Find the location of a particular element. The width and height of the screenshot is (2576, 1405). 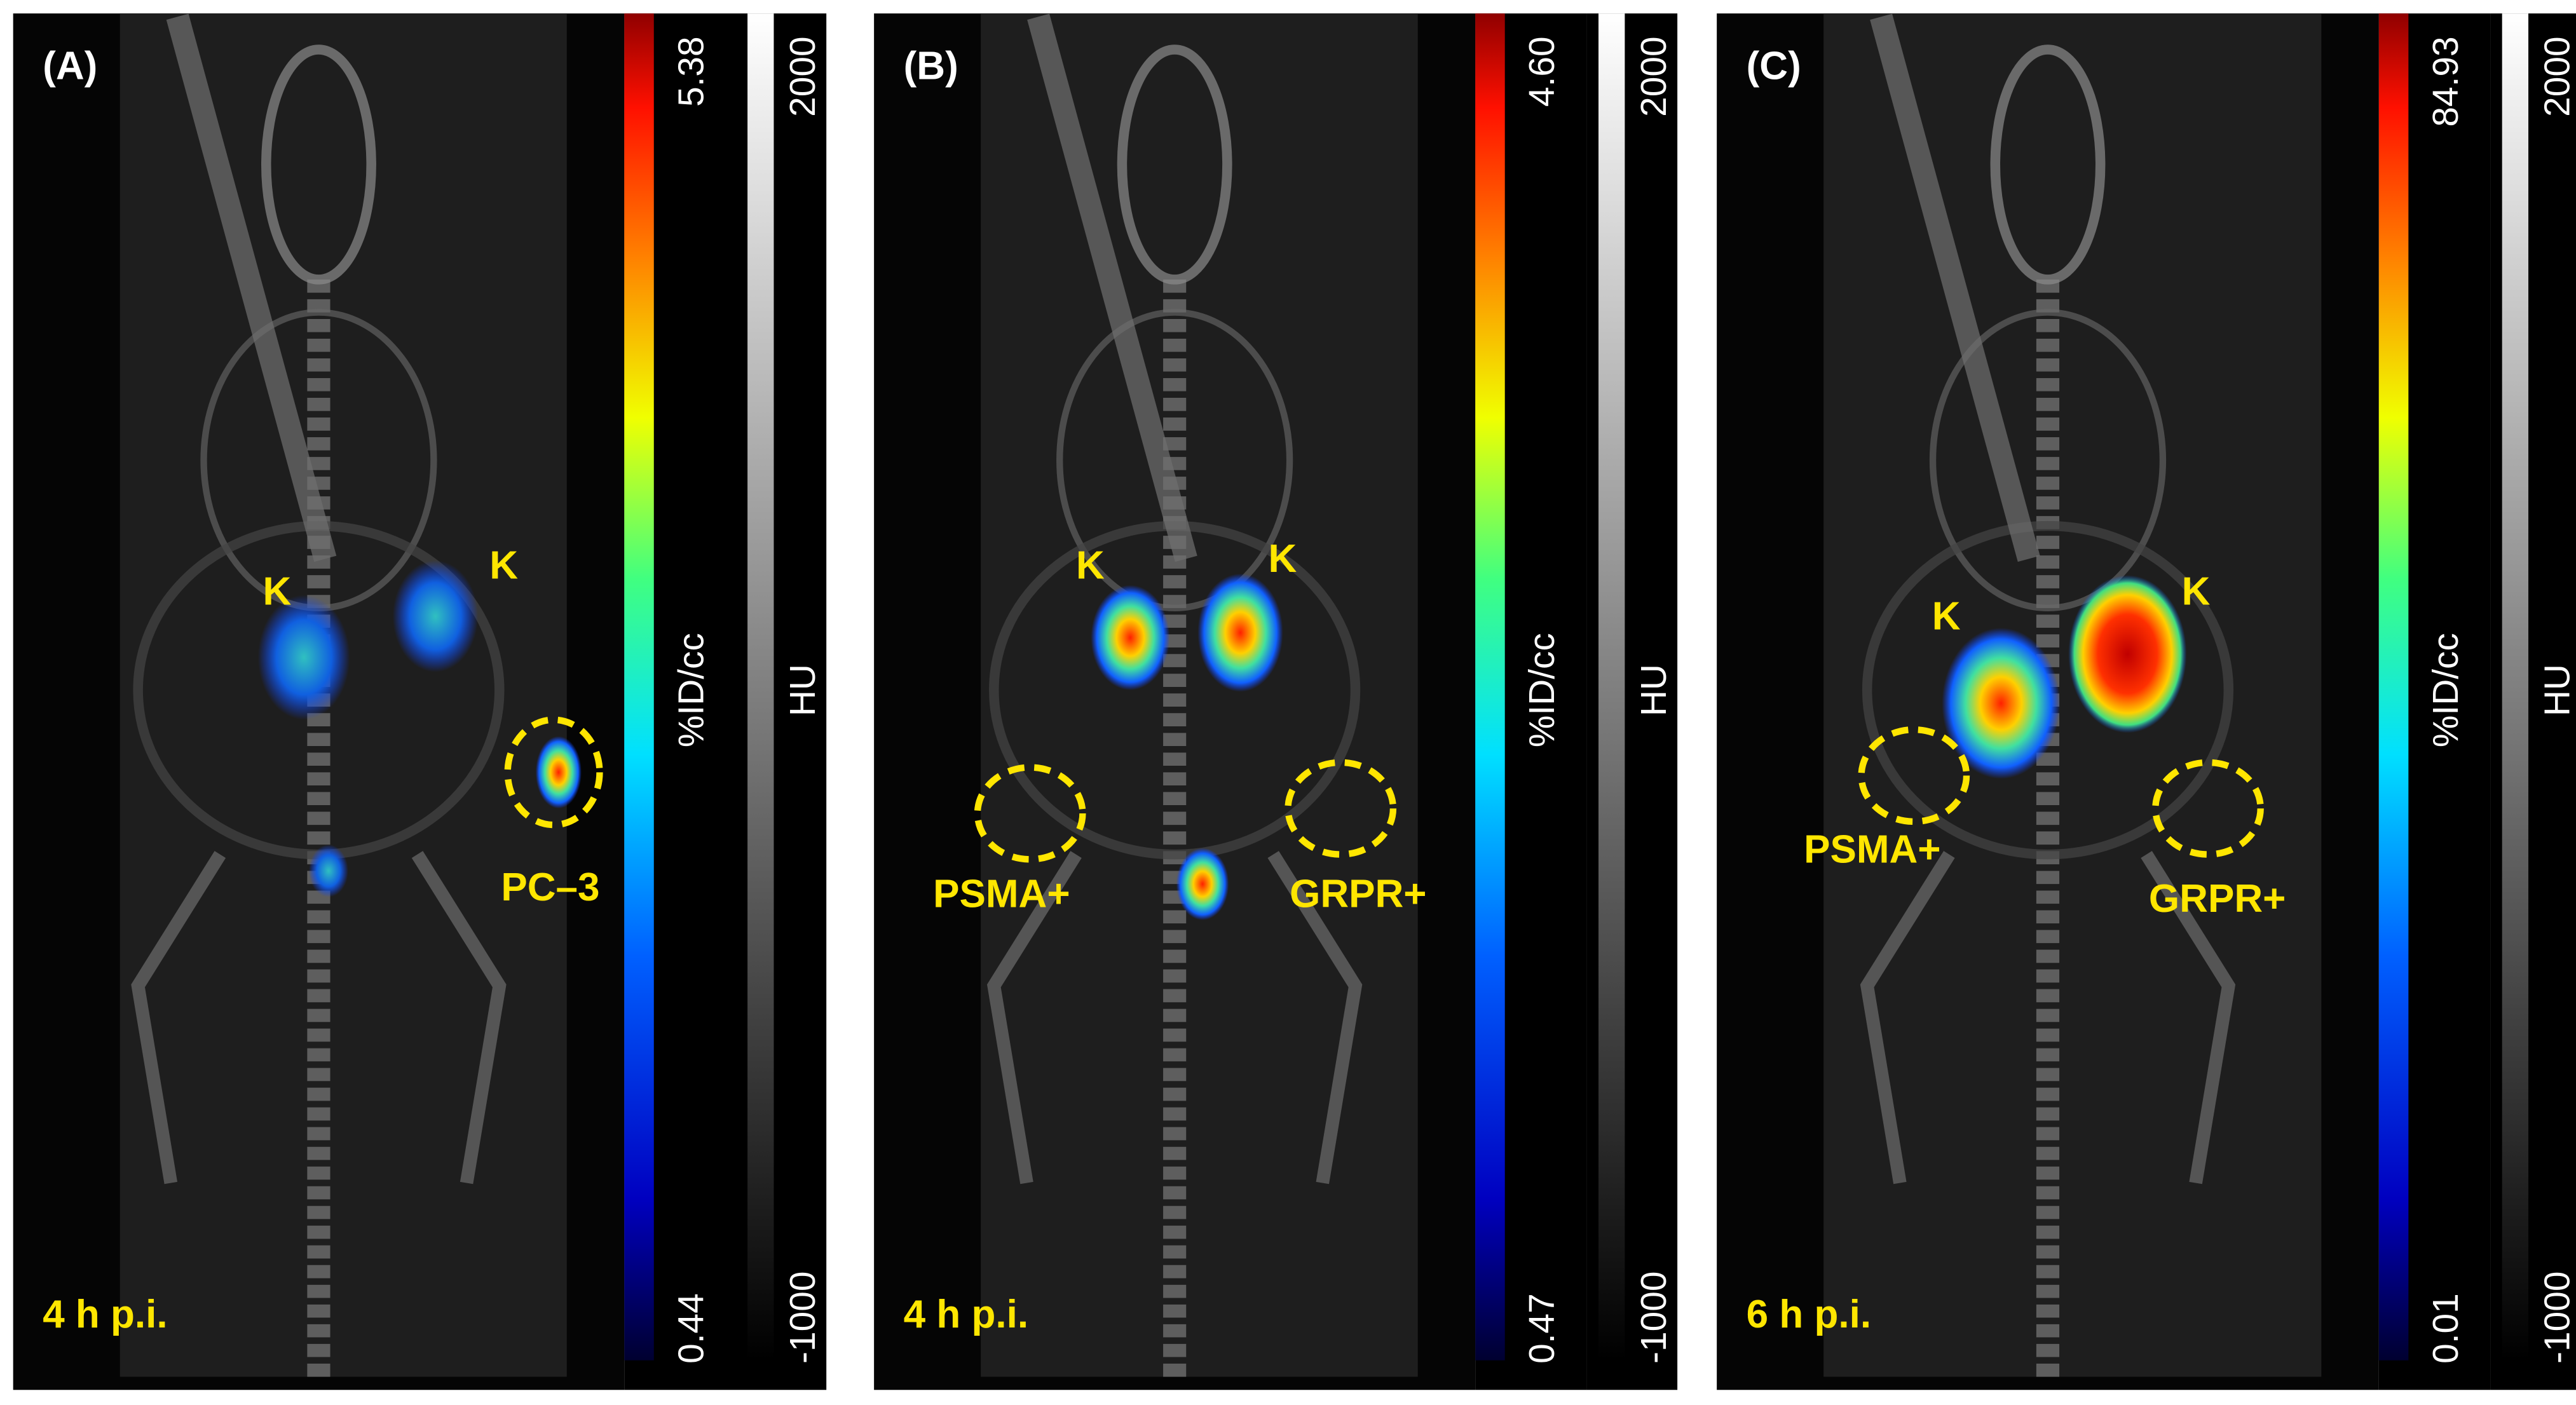

pet-scale-min: 0.44 is located at coordinates (691, 1328).